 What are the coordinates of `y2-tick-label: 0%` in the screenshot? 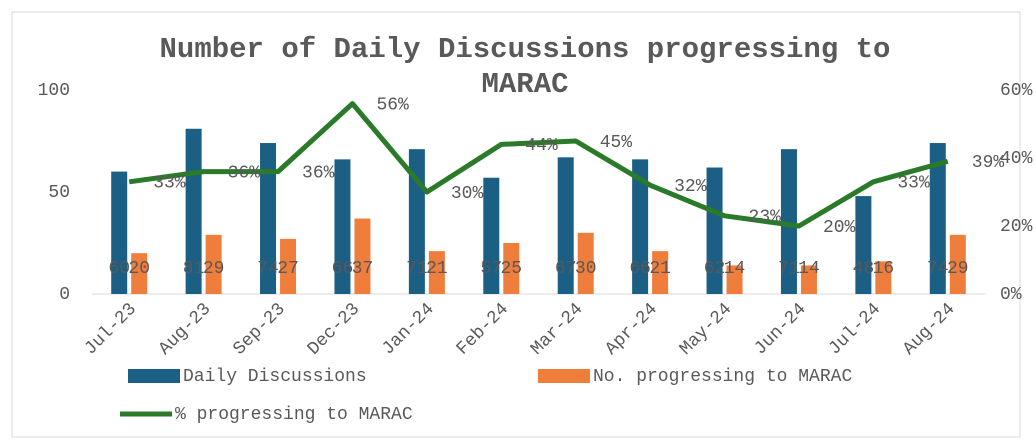 It's located at (1011, 295).